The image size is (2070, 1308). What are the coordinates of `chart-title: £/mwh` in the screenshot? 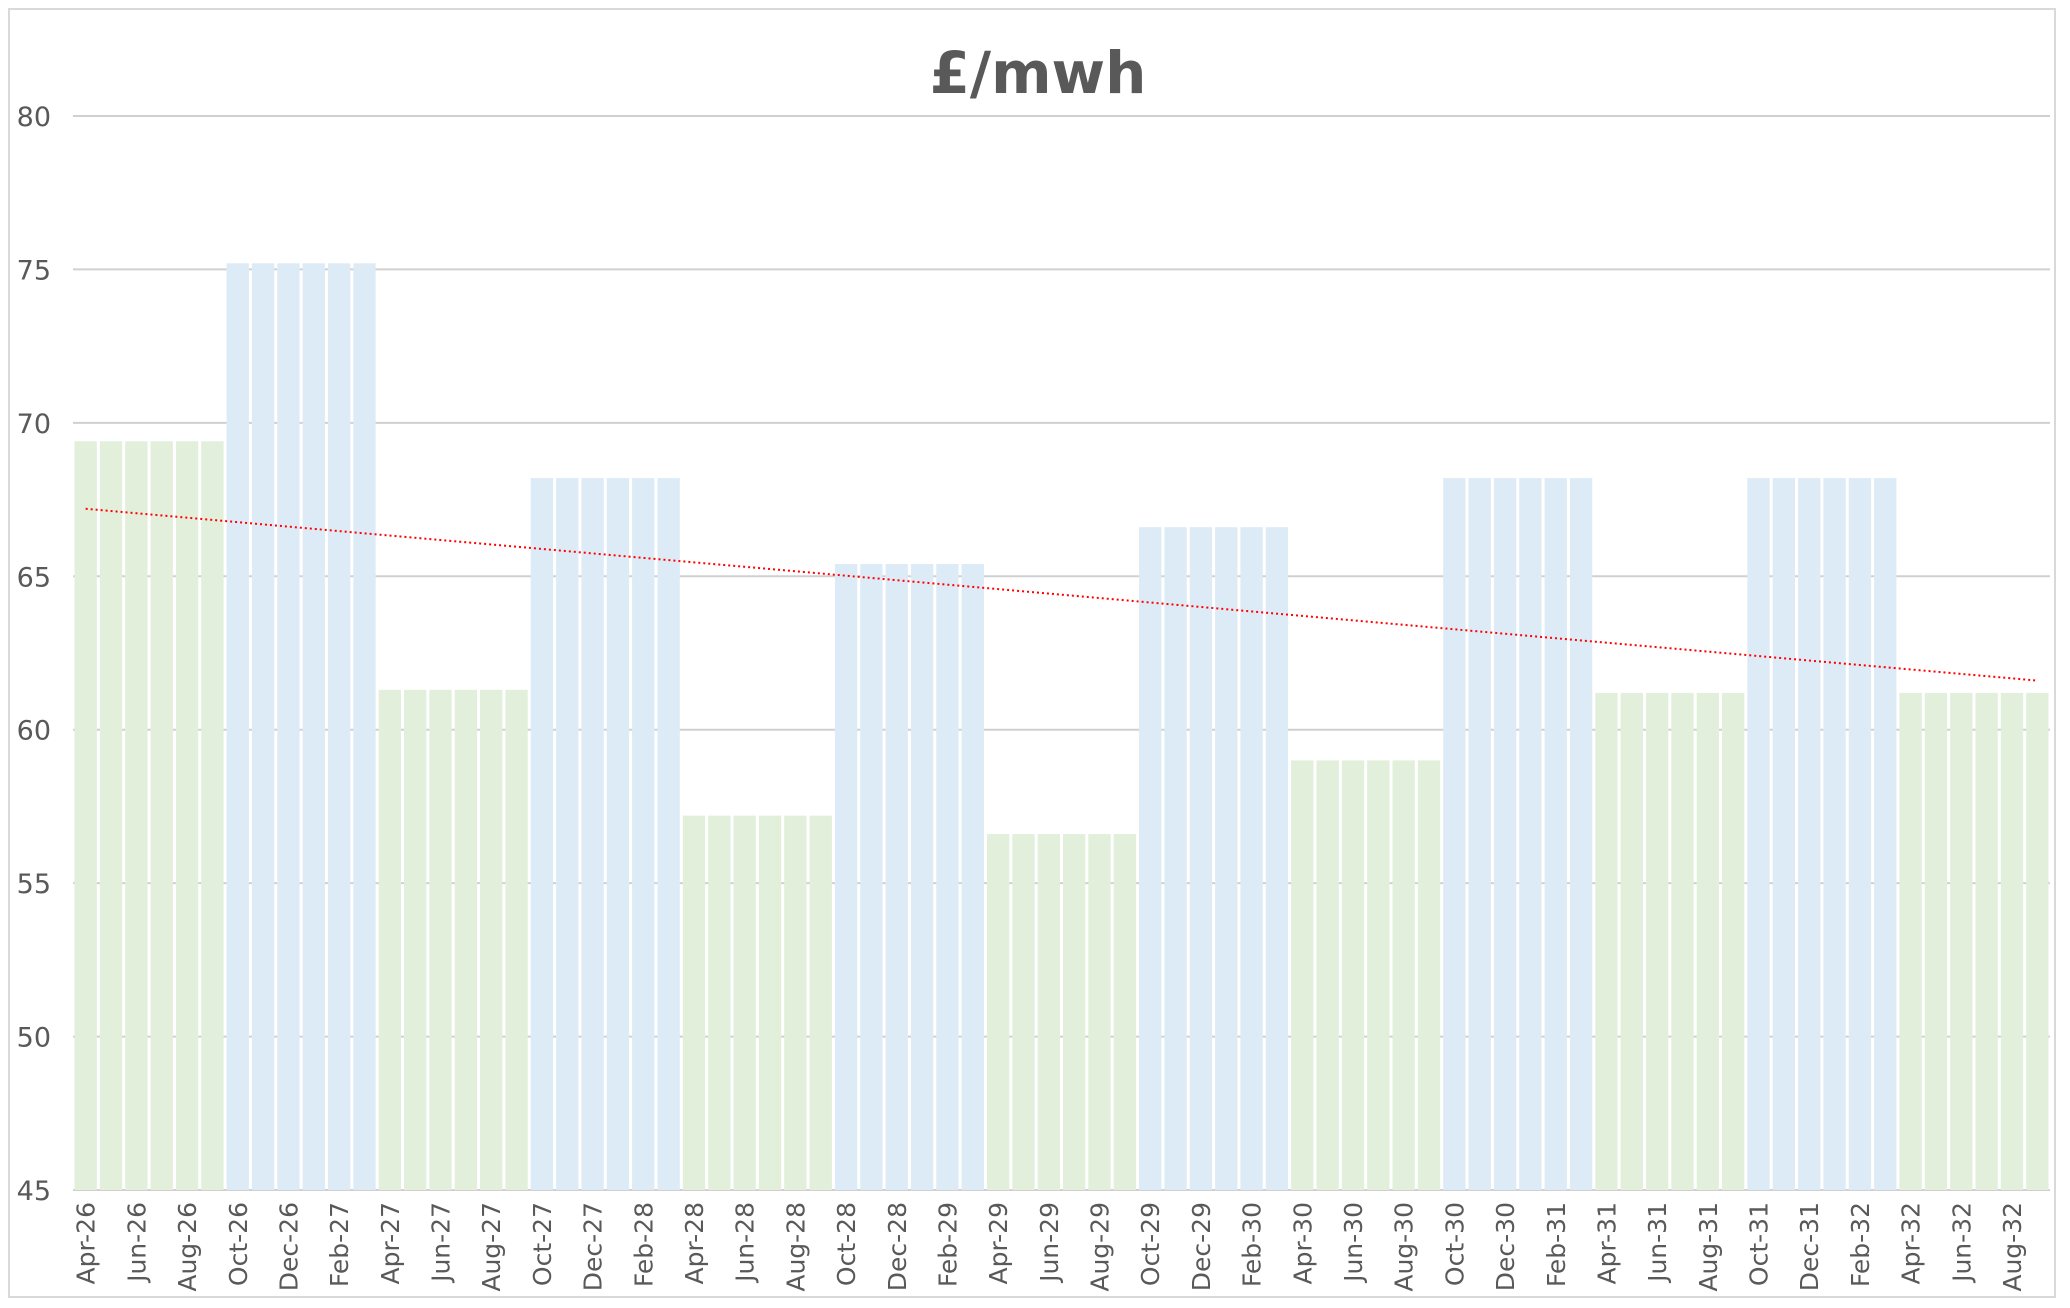 It's located at (1038, 73).